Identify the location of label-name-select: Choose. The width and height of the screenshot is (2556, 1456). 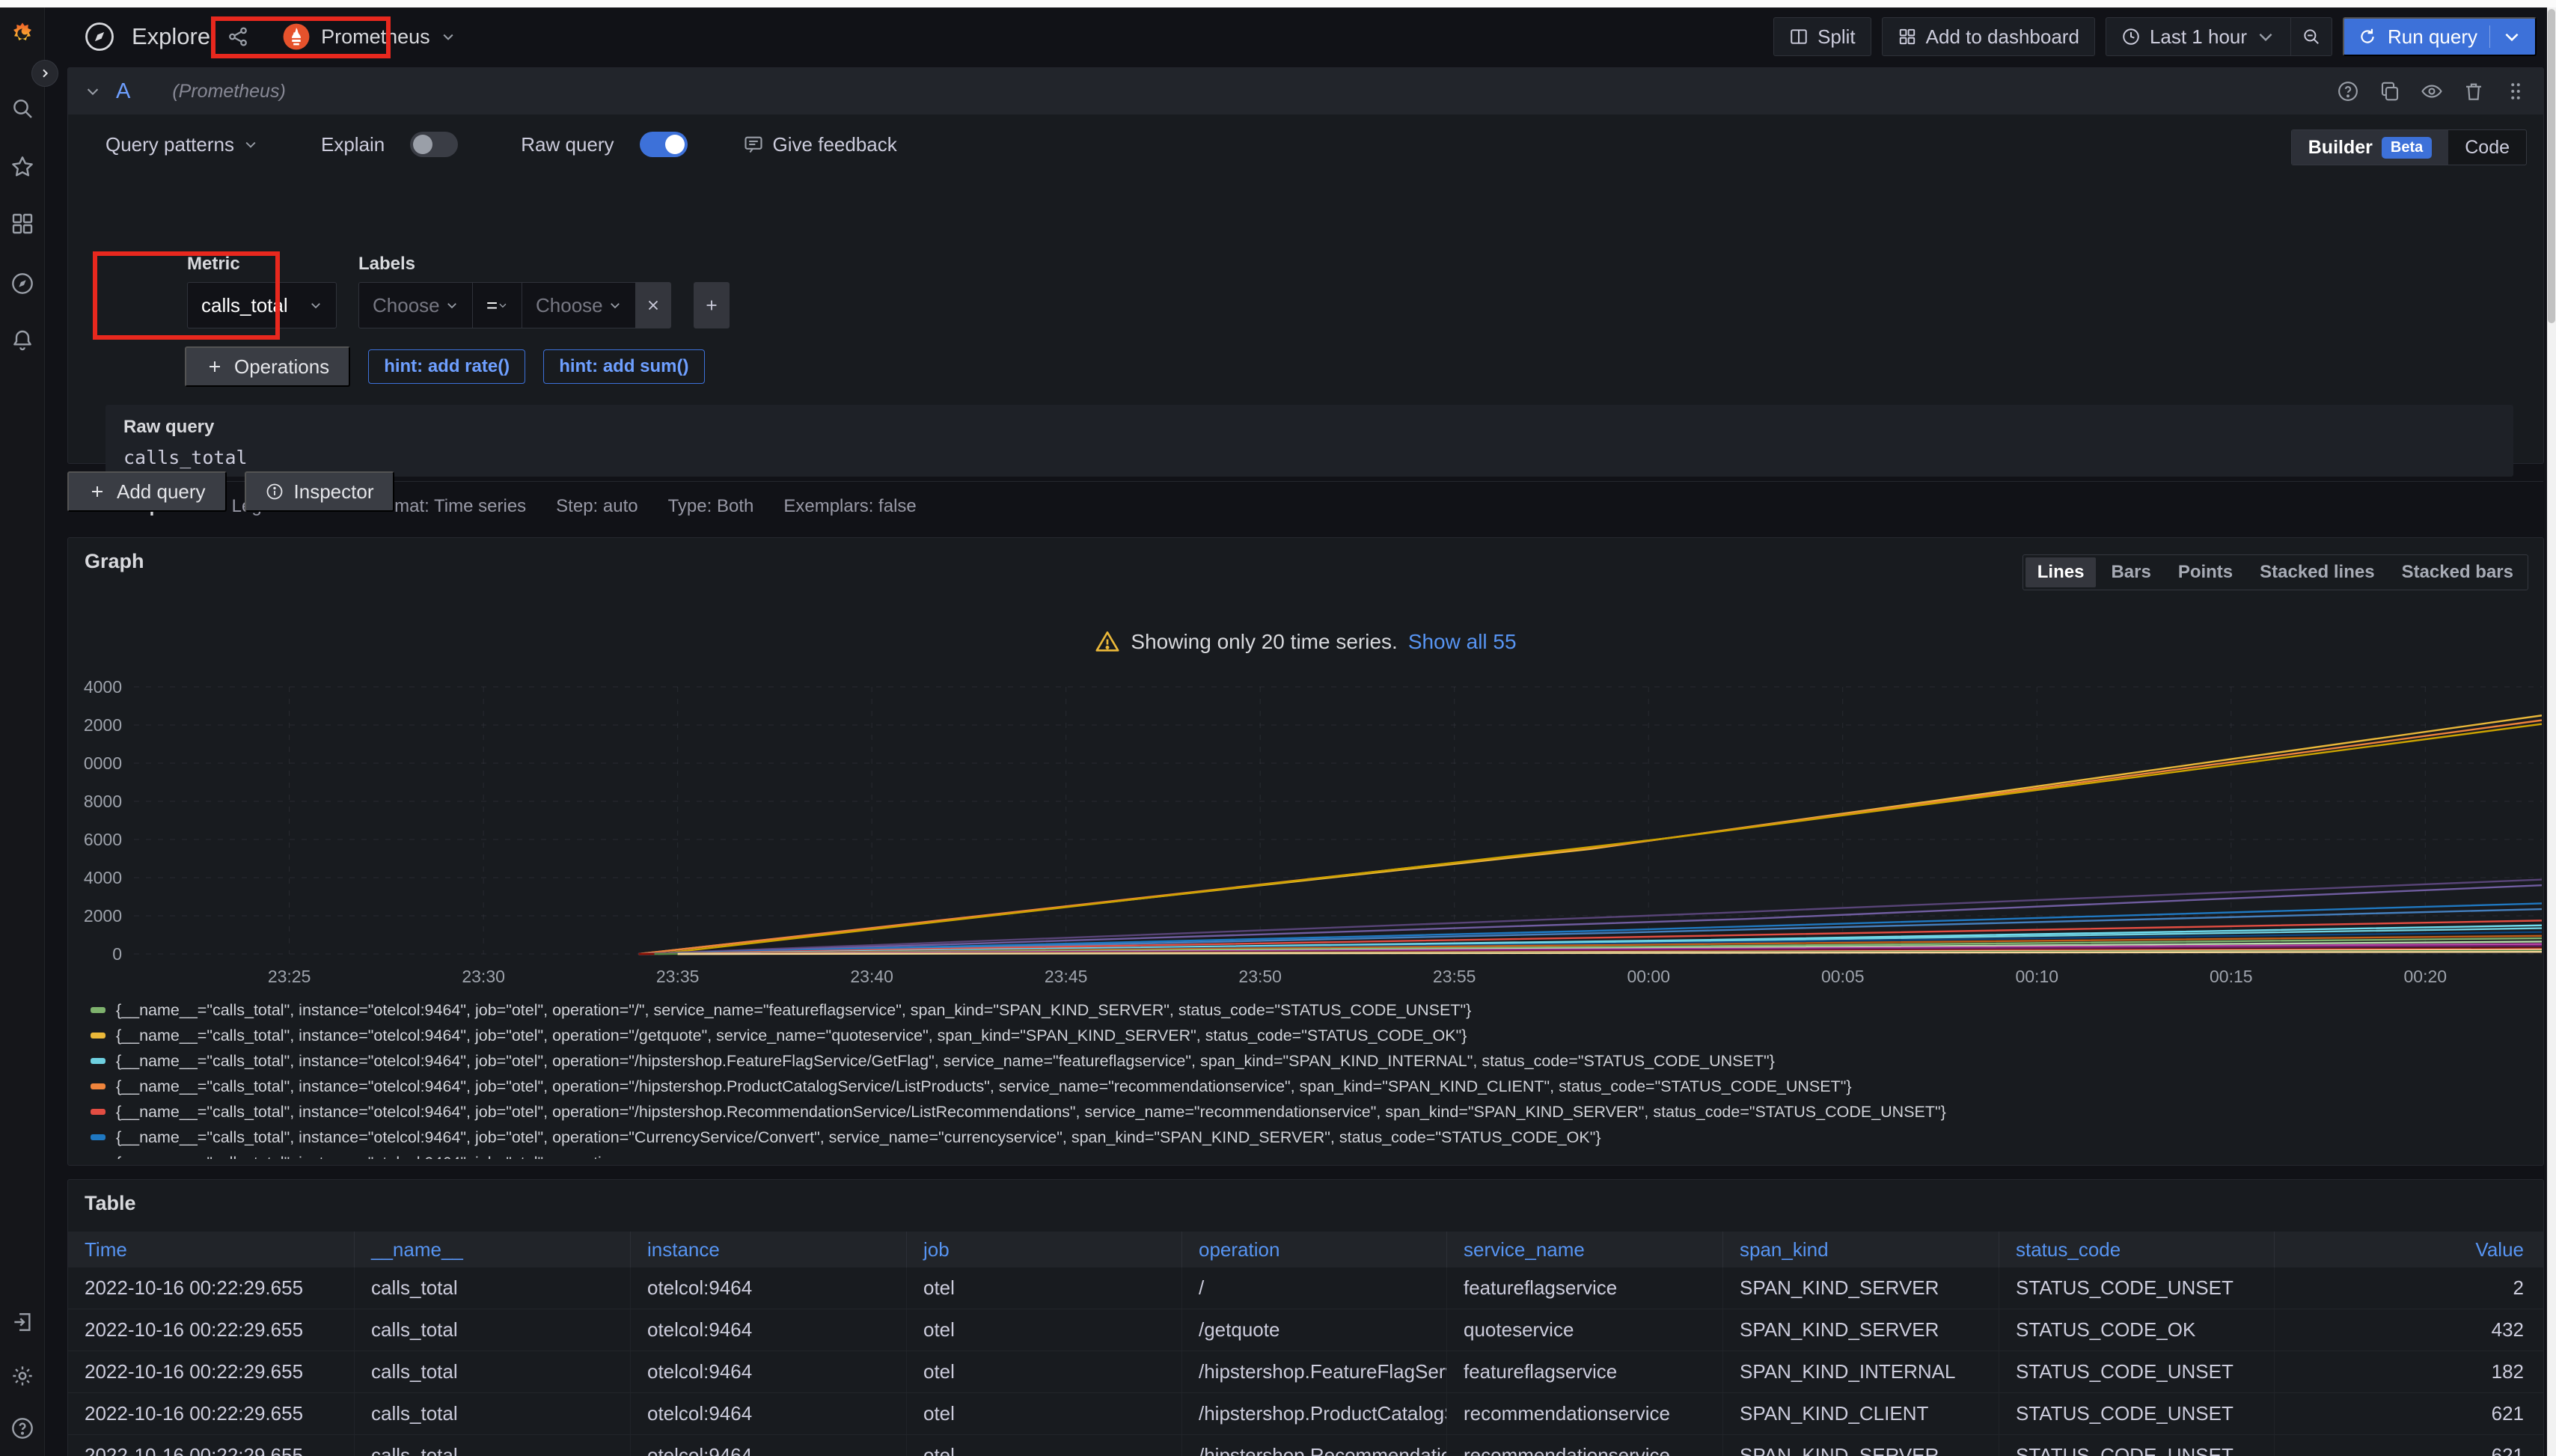
(415, 305).